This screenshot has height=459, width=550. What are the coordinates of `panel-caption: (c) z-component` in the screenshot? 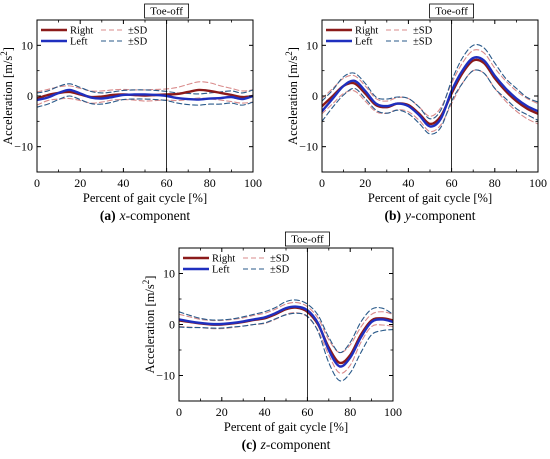 It's located at (286, 444).